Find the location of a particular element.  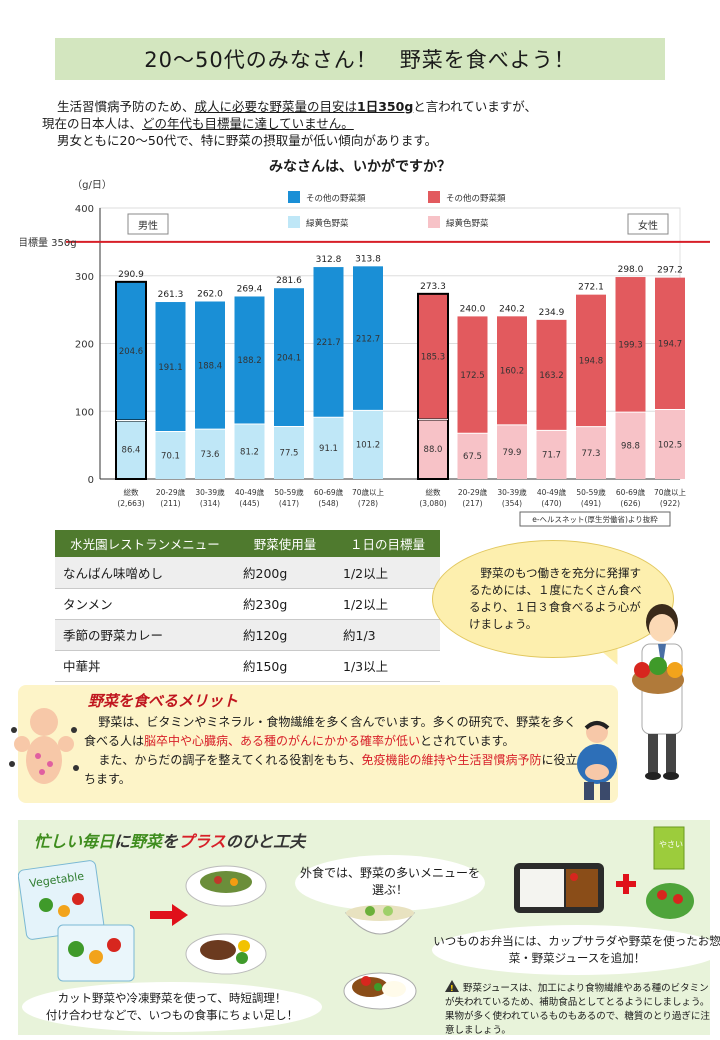

doctor-illustration is located at coordinates (658, 692).